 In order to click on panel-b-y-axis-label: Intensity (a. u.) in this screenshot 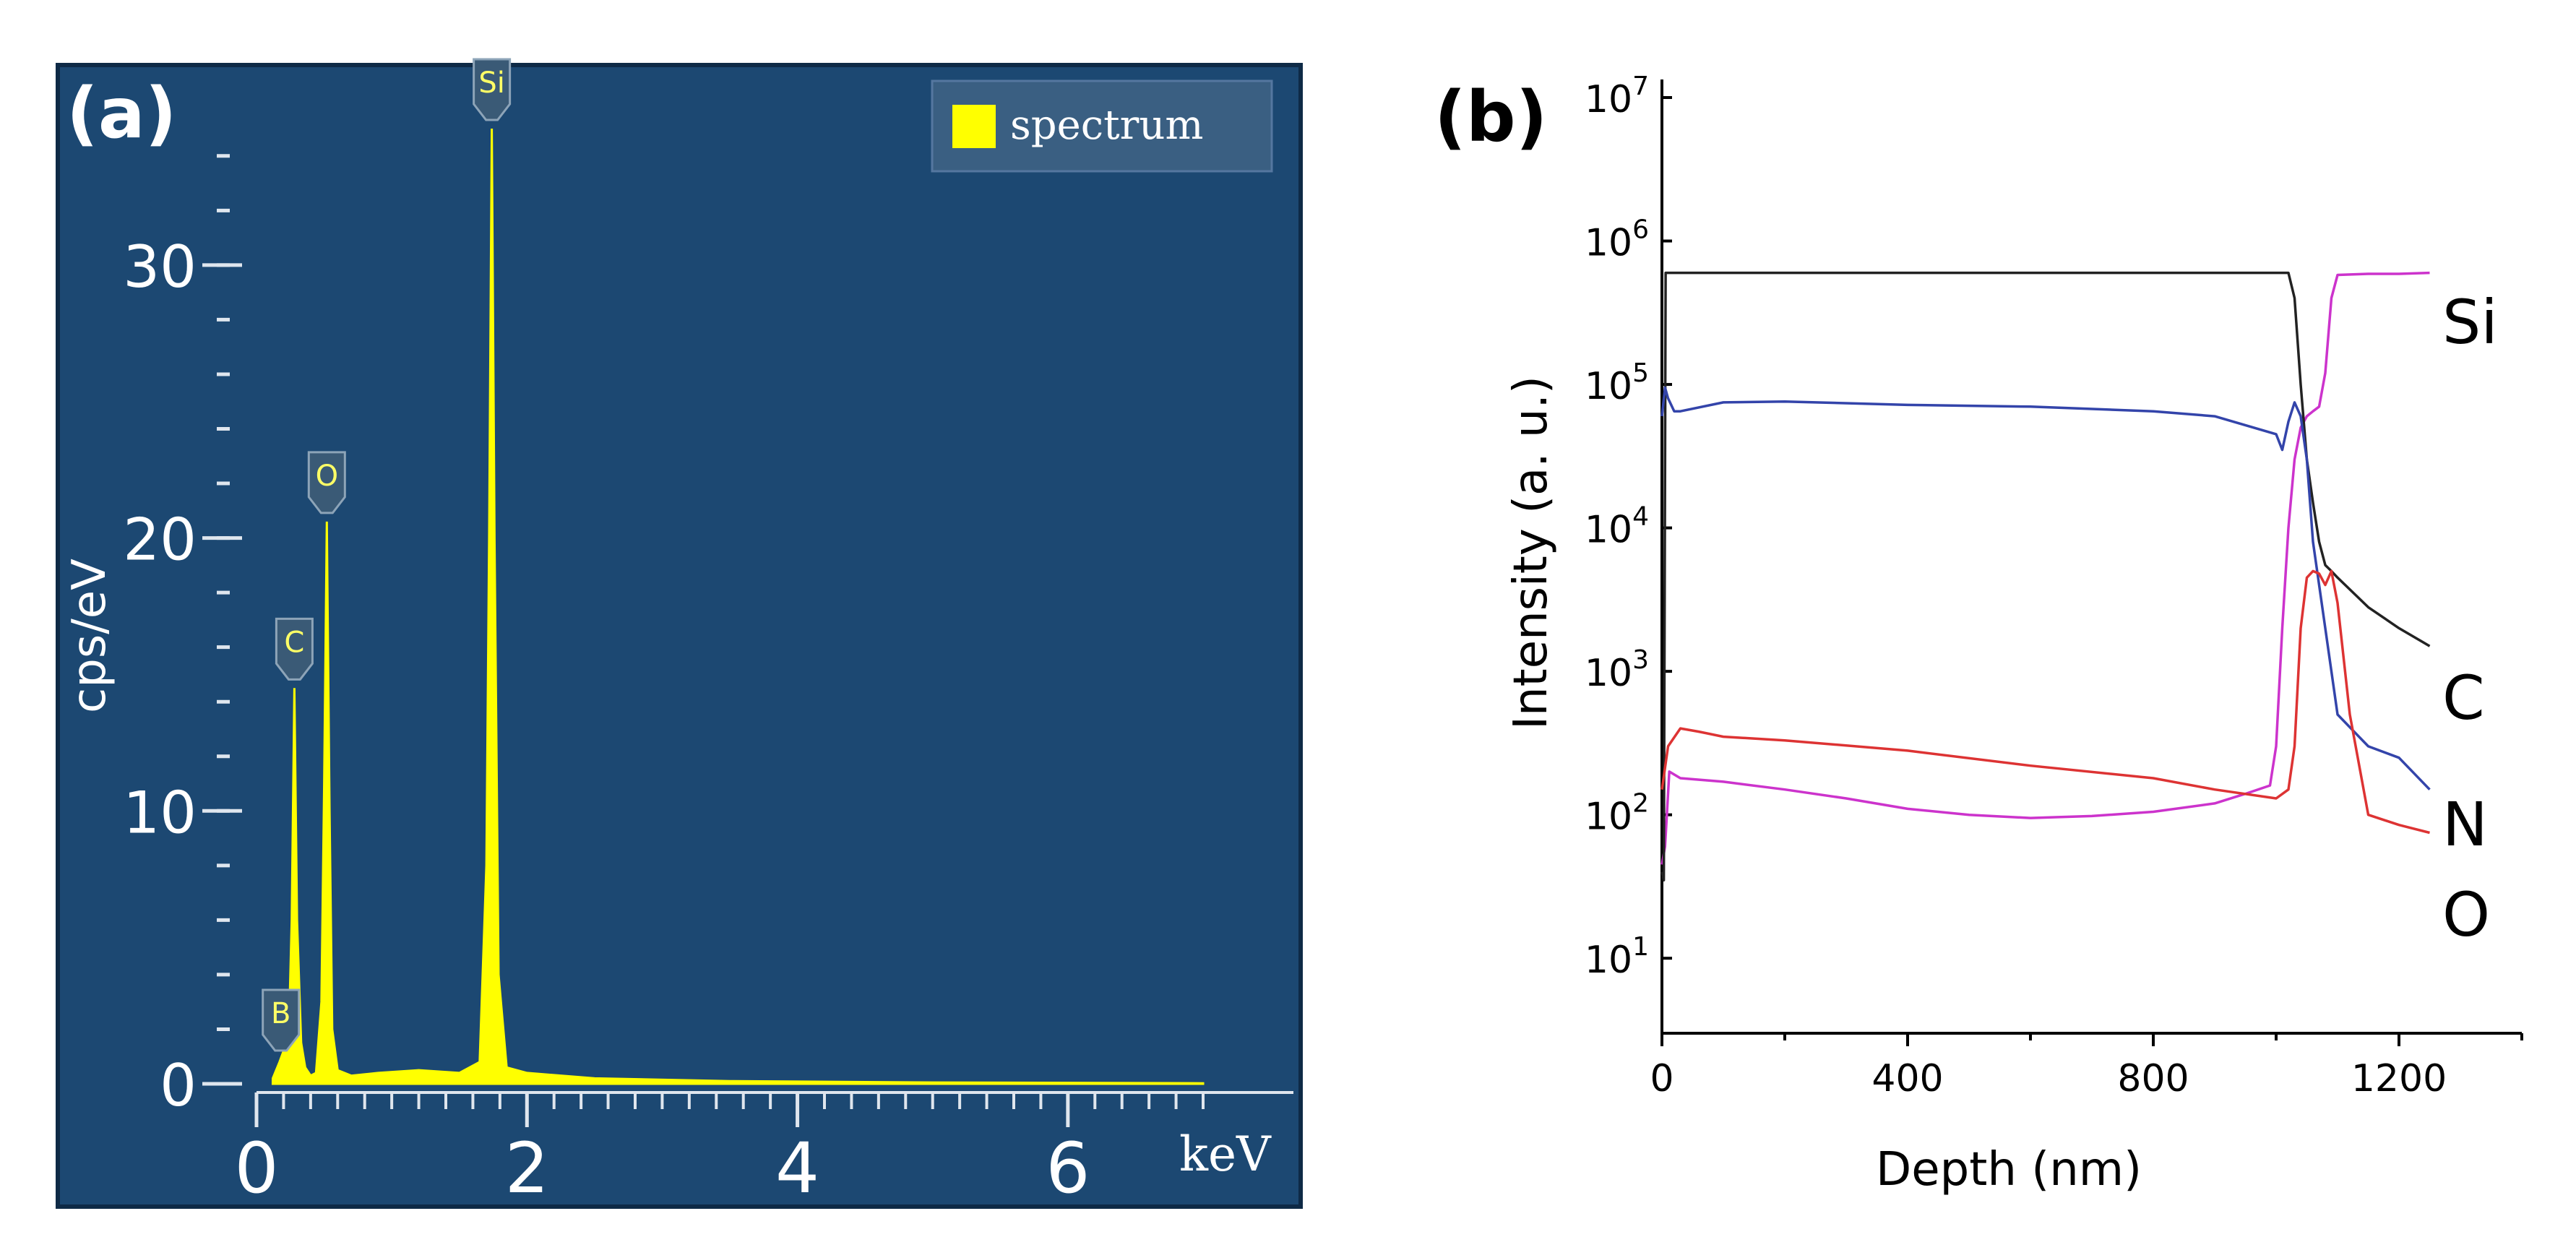, I will do `click(1531, 553)`.